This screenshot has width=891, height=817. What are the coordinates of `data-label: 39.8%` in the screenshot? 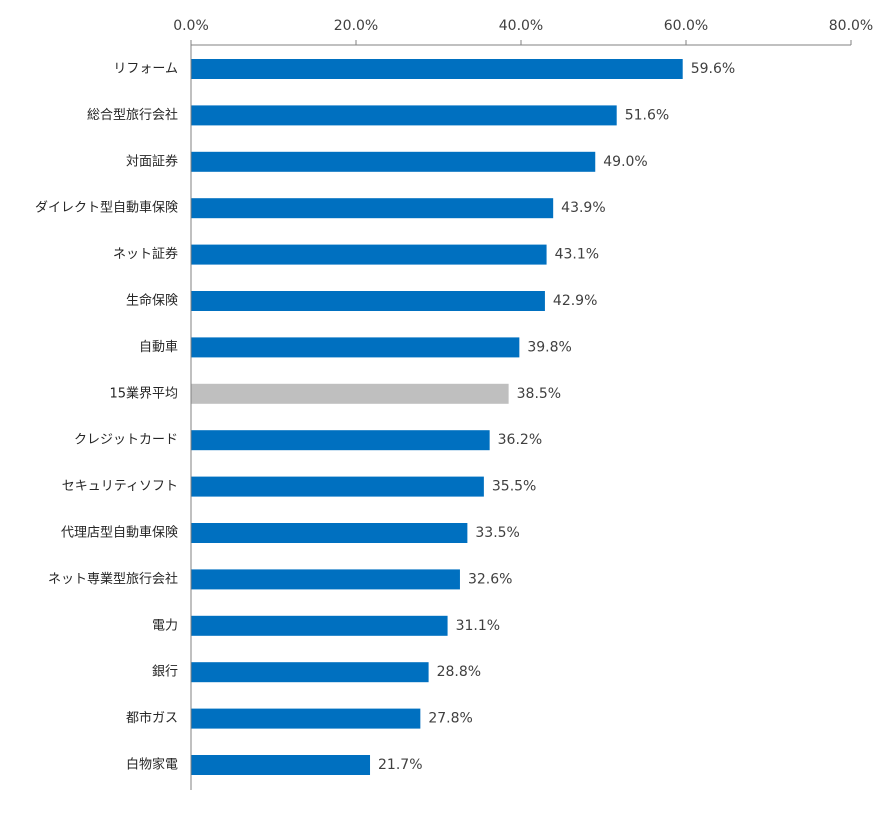 It's located at (549, 347).